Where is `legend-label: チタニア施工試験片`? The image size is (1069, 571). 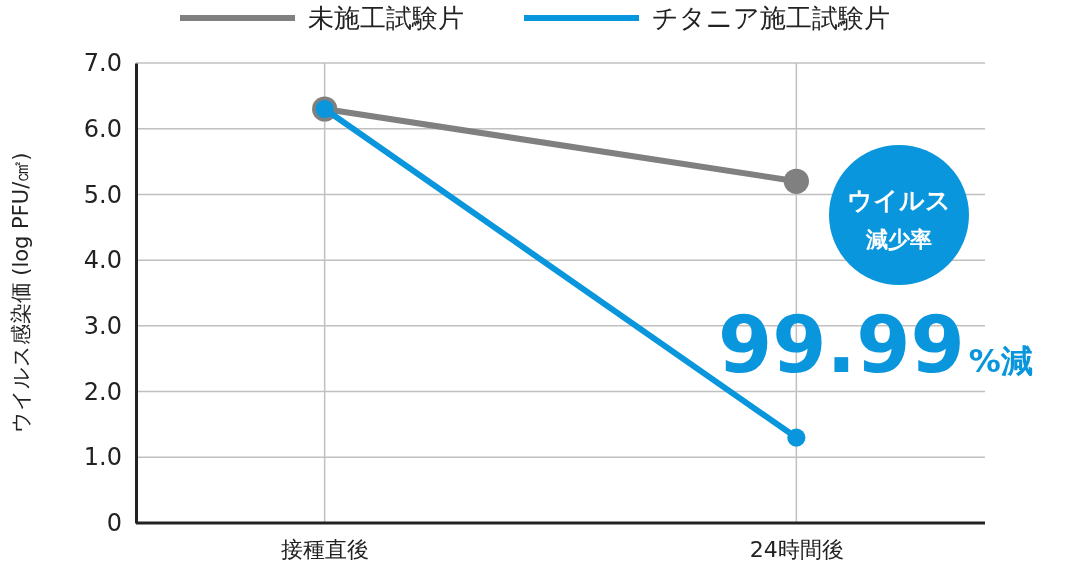 legend-label: チタニア施工試験片 is located at coordinates (771, 18).